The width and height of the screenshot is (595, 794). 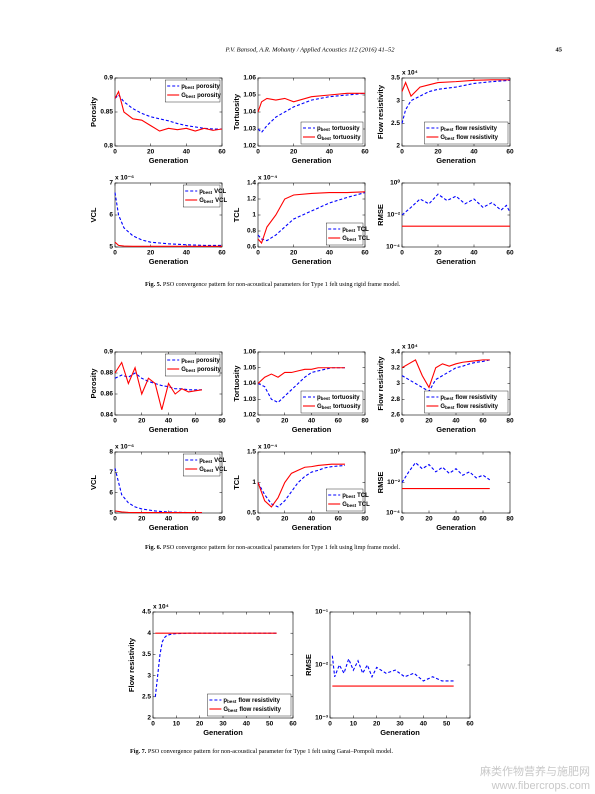 I want to click on y-tick-label: 10⁻¹, so click(x=321, y=612).